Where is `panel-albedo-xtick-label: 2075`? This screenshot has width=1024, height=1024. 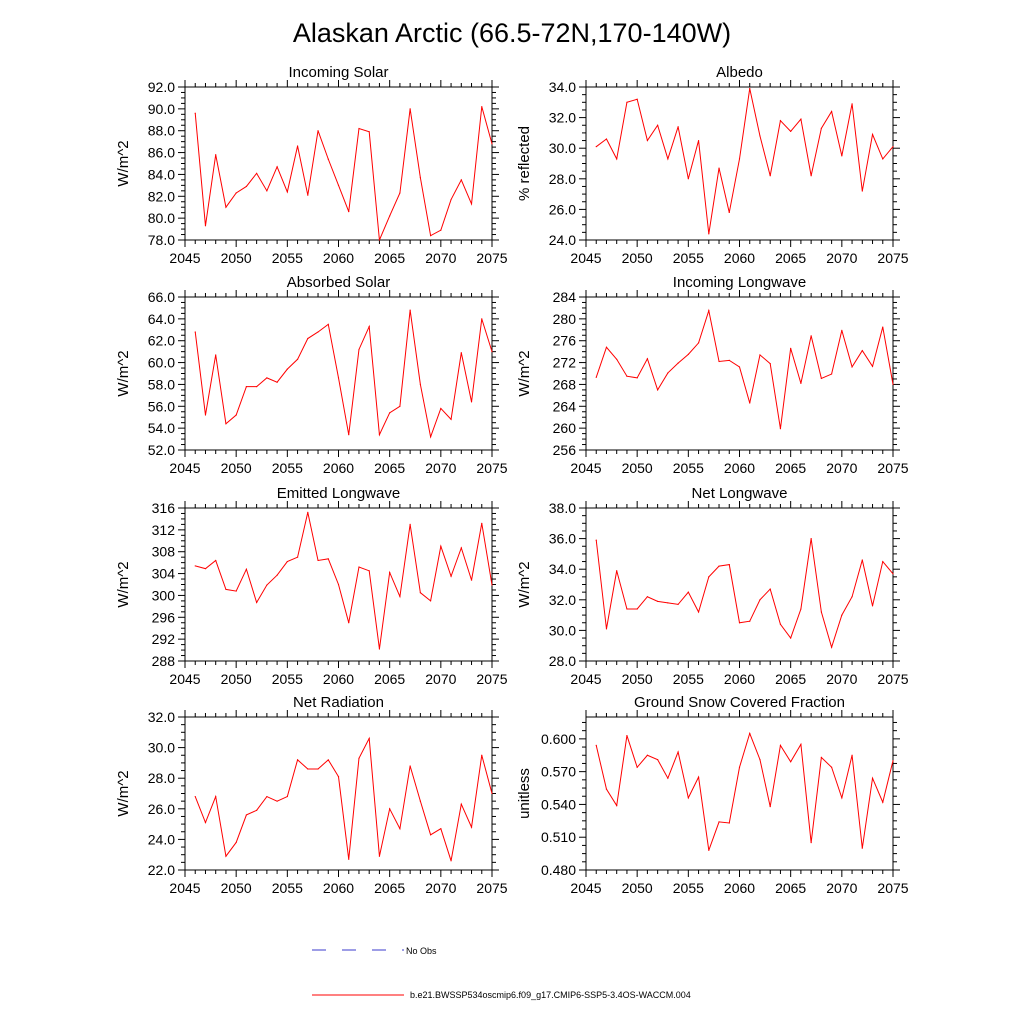 panel-albedo-xtick-label: 2075 is located at coordinates (892, 258).